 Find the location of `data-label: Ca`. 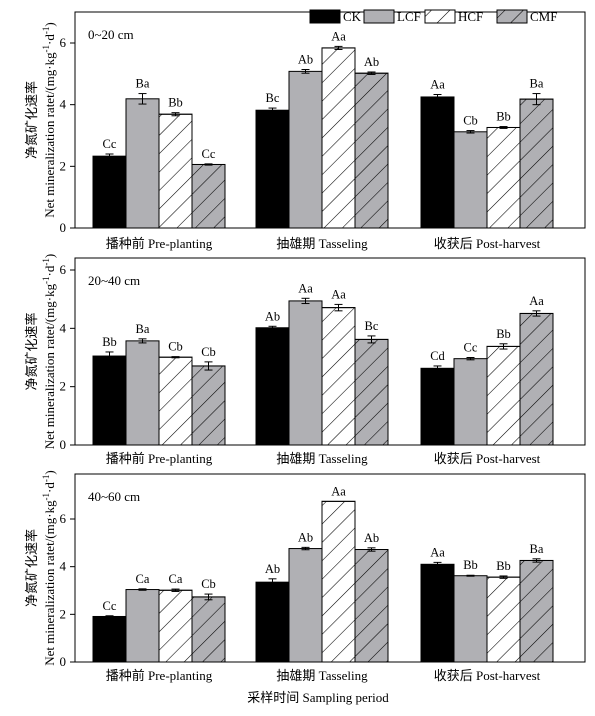

data-label: Ca is located at coordinates (143, 579).